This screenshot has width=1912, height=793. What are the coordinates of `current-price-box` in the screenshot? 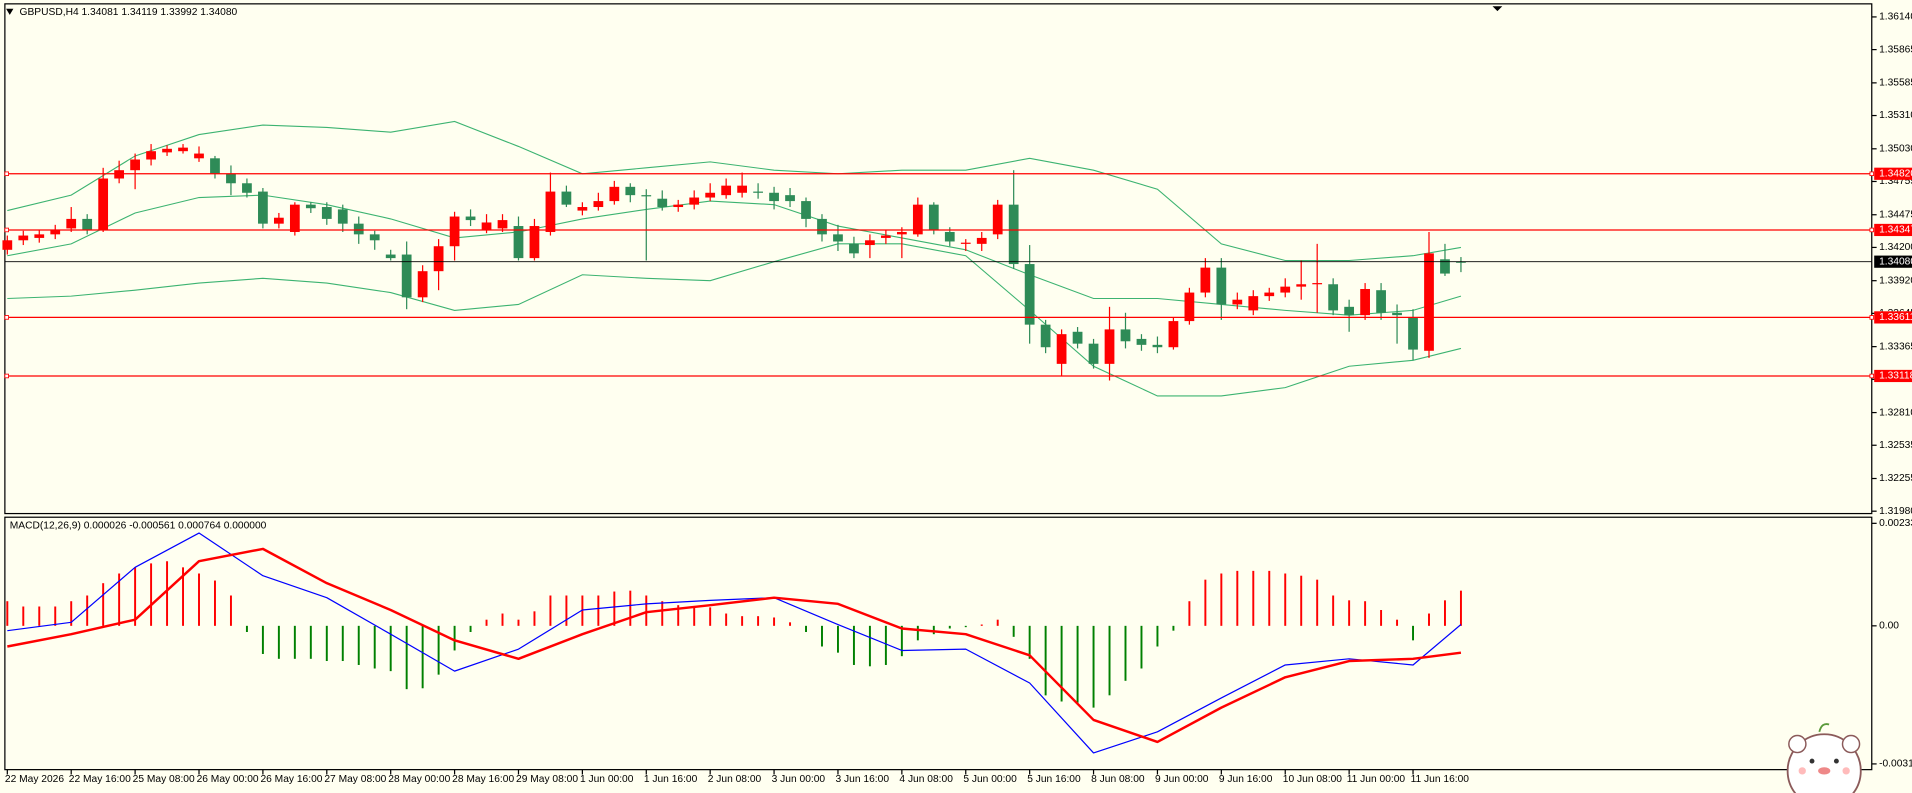 It's located at (1893, 261).